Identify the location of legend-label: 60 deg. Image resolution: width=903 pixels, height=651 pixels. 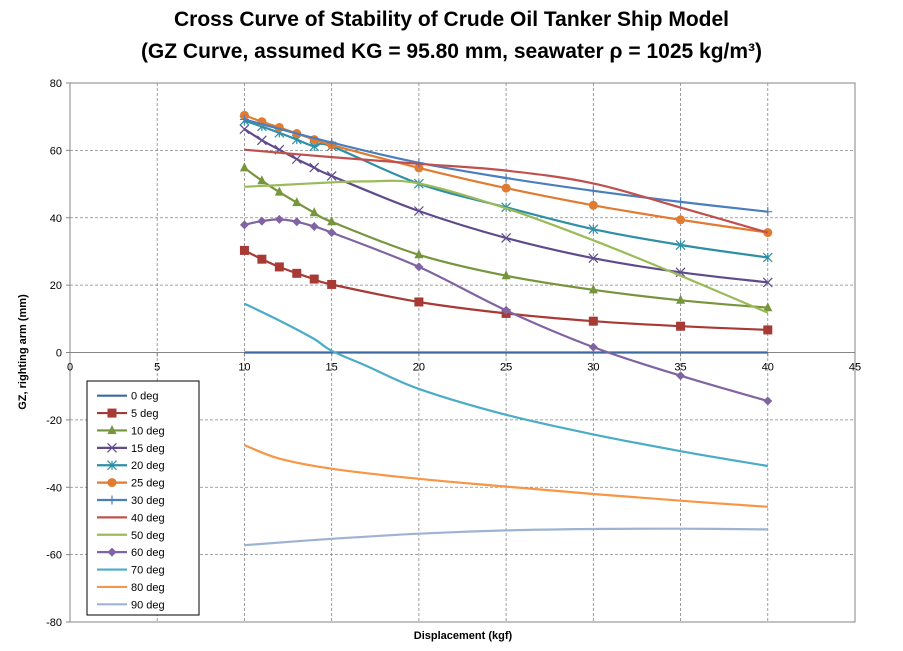
(148, 553).